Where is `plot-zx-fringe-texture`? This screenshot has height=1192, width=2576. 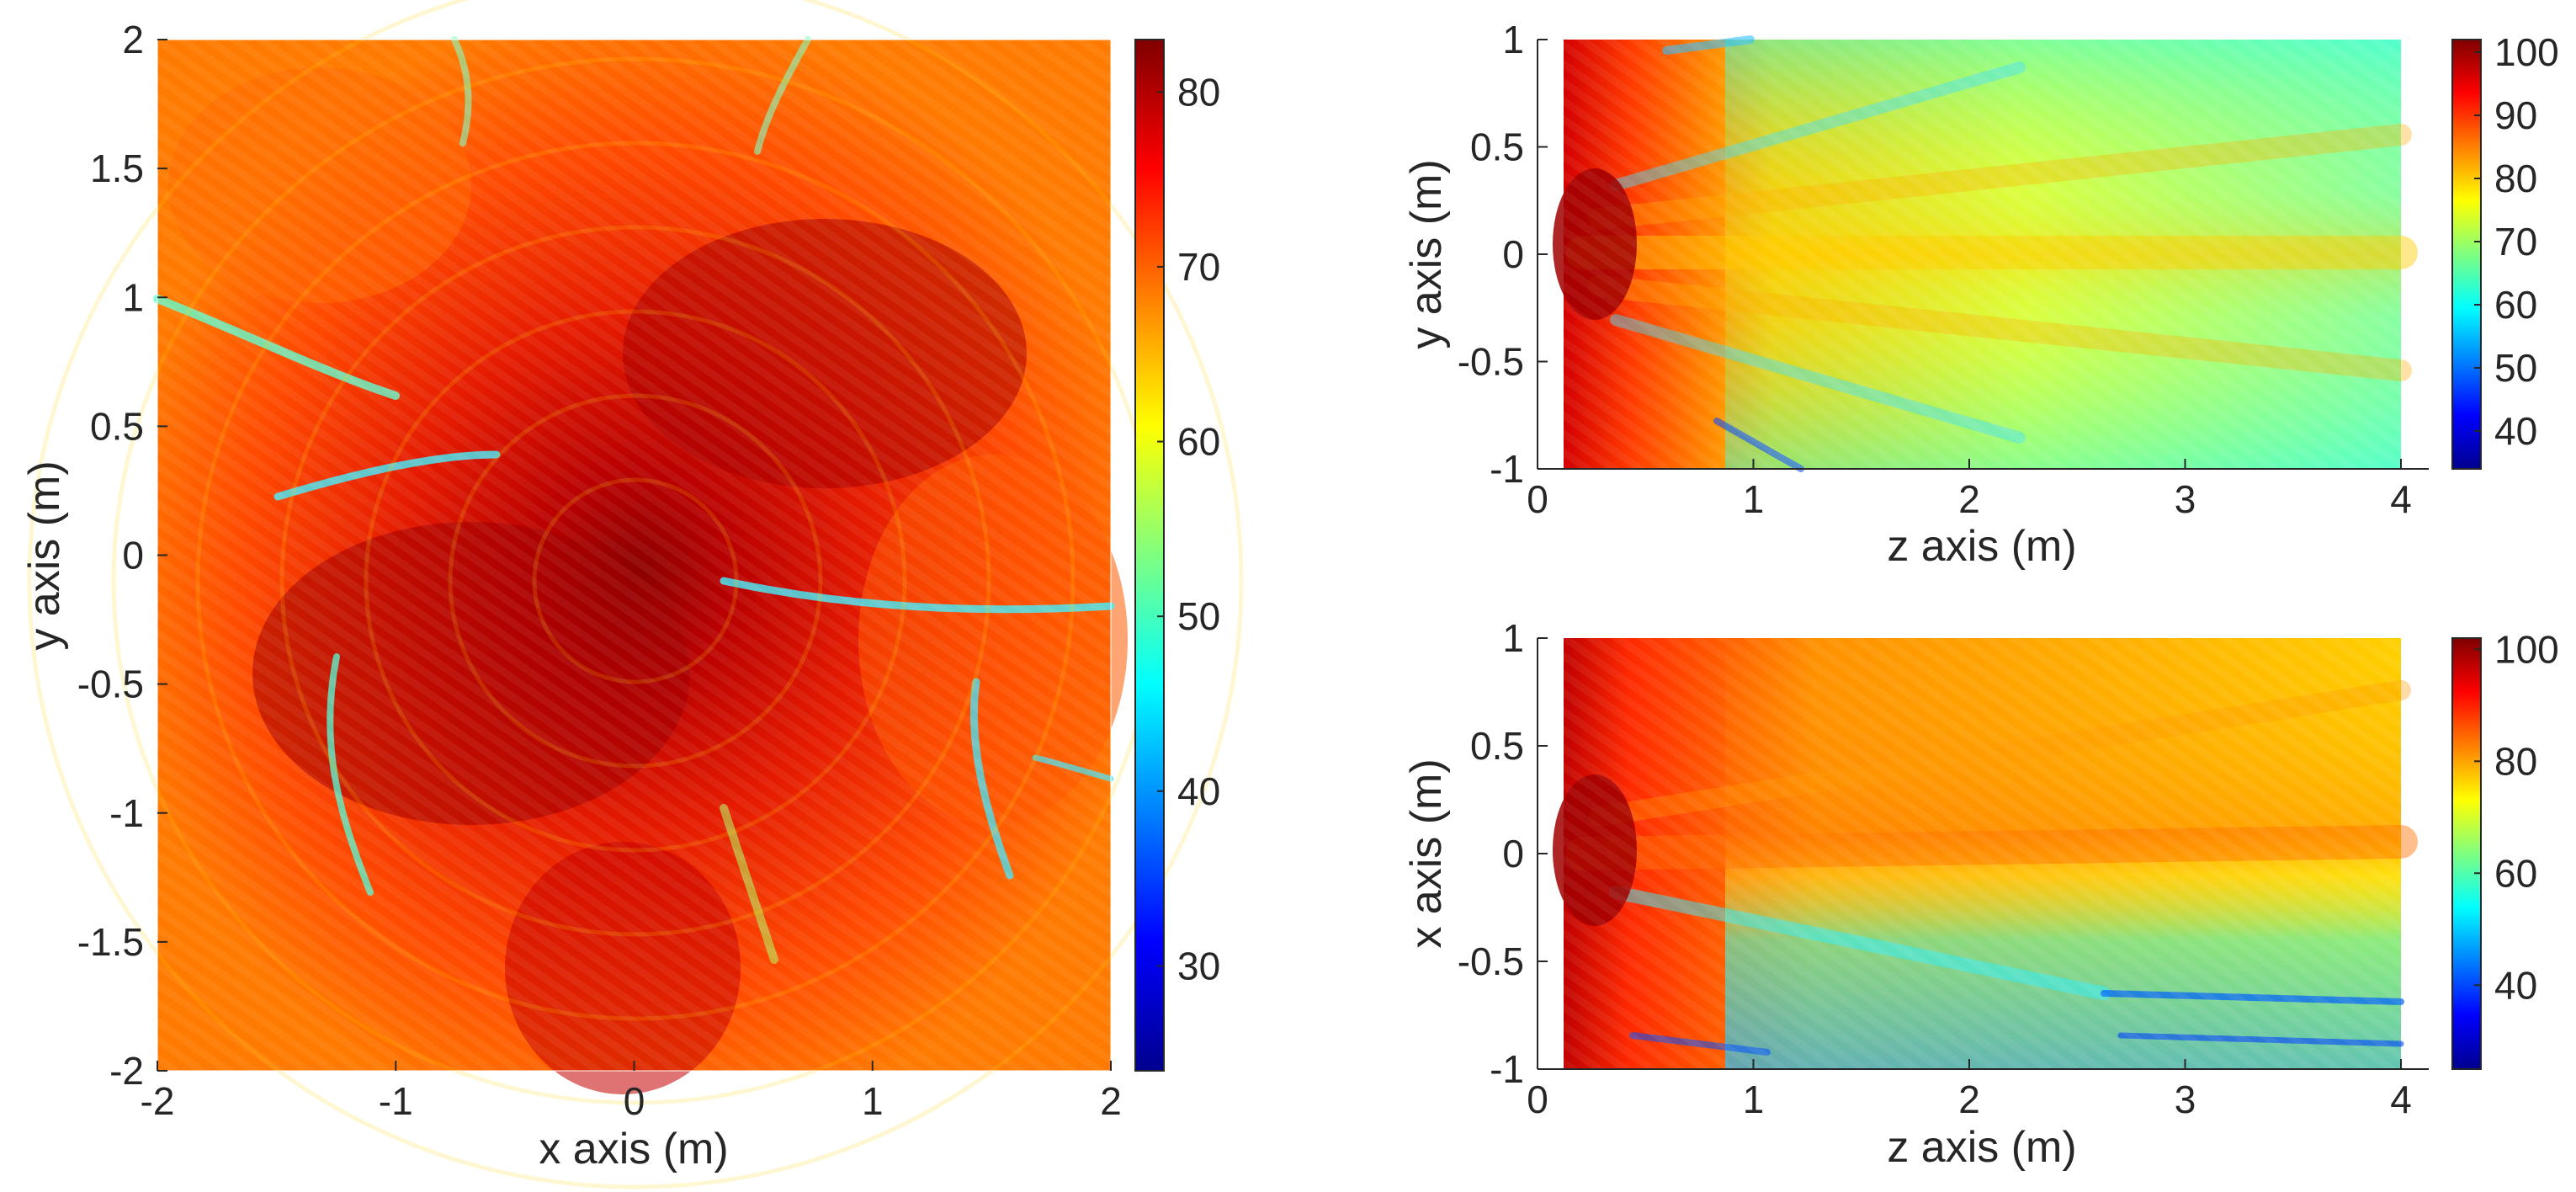
plot-zx-fringe-texture is located at coordinates (1982, 853).